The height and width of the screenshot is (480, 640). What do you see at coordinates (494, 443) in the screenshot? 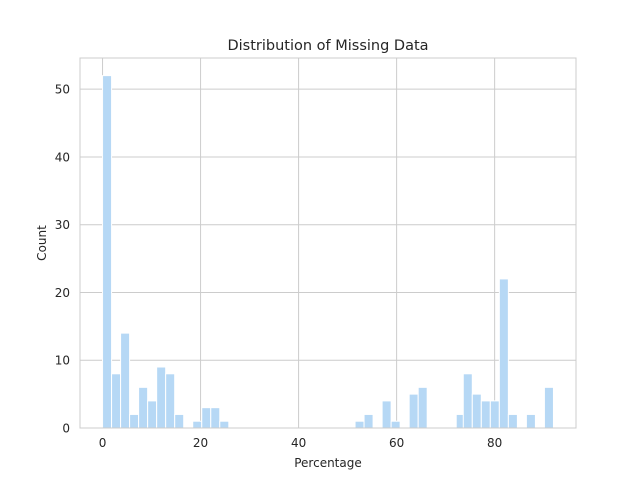
I see `x-tick-label: 80` at bounding box center [494, 443].